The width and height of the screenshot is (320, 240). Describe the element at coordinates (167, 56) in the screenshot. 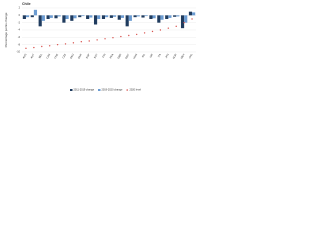

I see `x-tick-label: JPN` at that location.